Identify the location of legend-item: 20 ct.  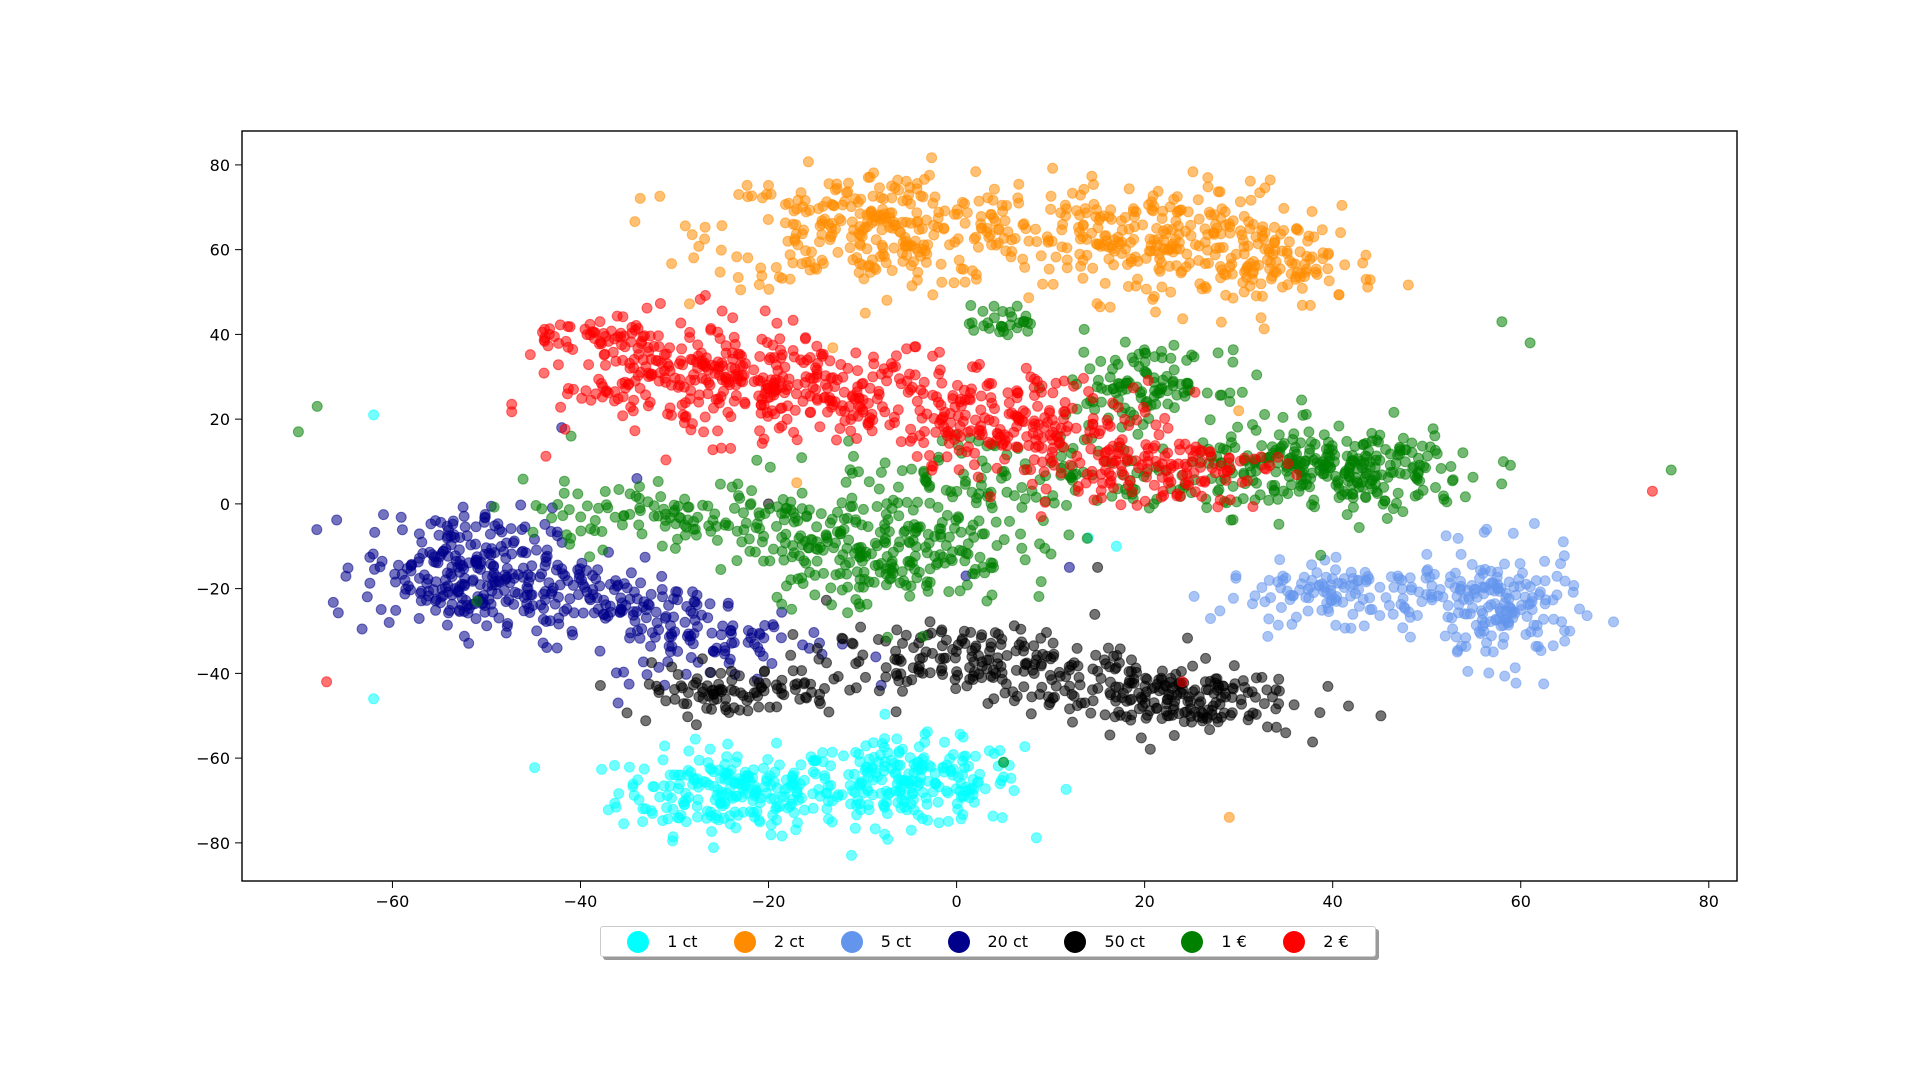
(987, 941).